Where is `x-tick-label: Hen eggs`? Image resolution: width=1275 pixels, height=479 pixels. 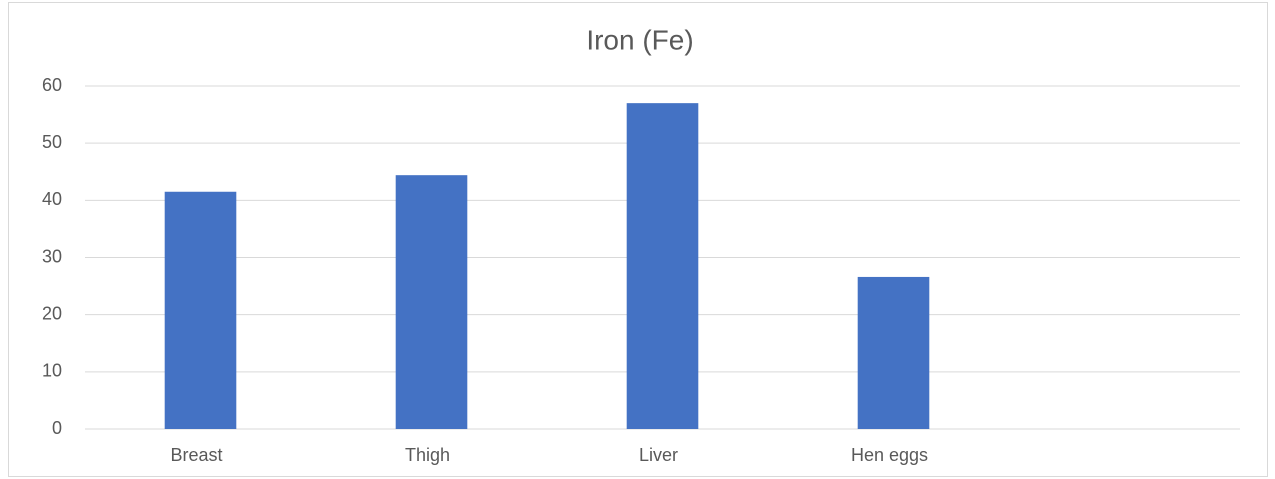
x-tick-label: Hen eggs is located at coordinates (889, 455).